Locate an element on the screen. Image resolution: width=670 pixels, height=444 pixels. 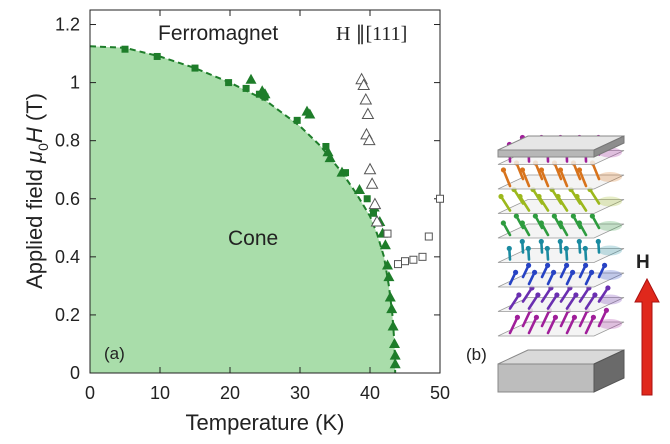
substrate-block-side is located at coordinates (609, 371).